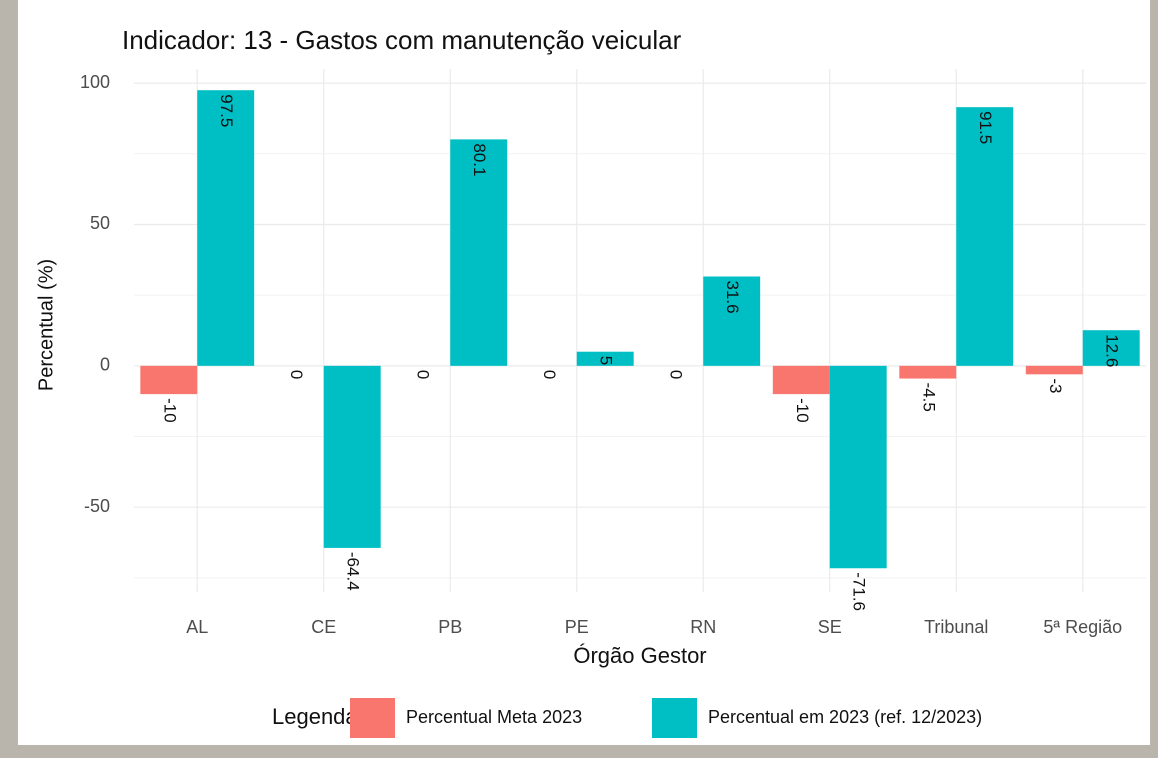  I want to click on x-tick-label: Tribunal, so click(956, 627).